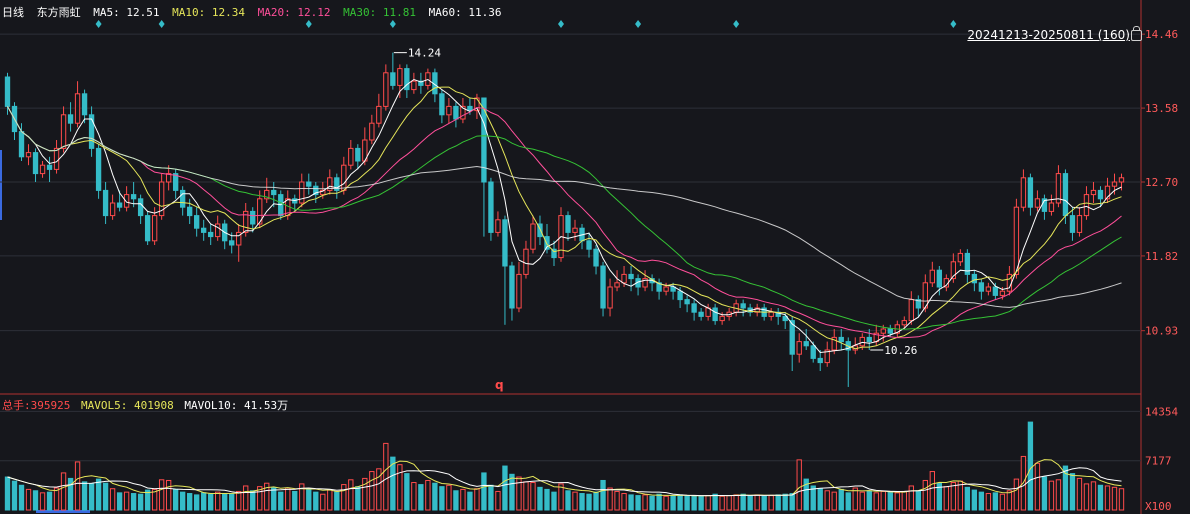 Image resolution: width=1190 pixels, height=514 pixels. Describe the element at coordinates (1136, 33) in the screenshot. I see `lock-icon` at that location.